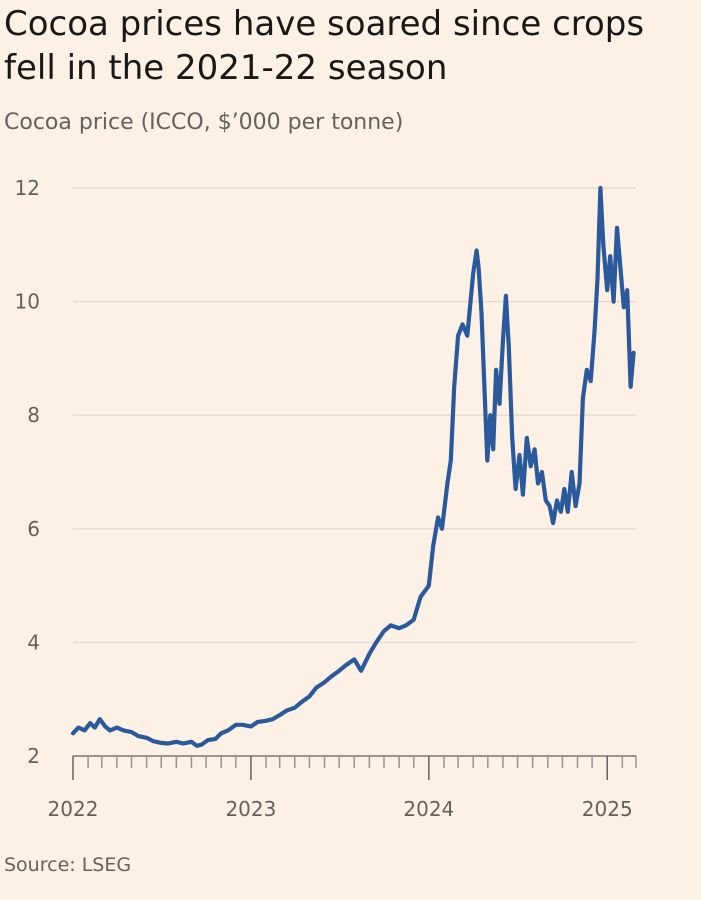 The width and height of the screenshot is (701, 900). I want to click on x-tick-label: 2025, so click(607, 809).